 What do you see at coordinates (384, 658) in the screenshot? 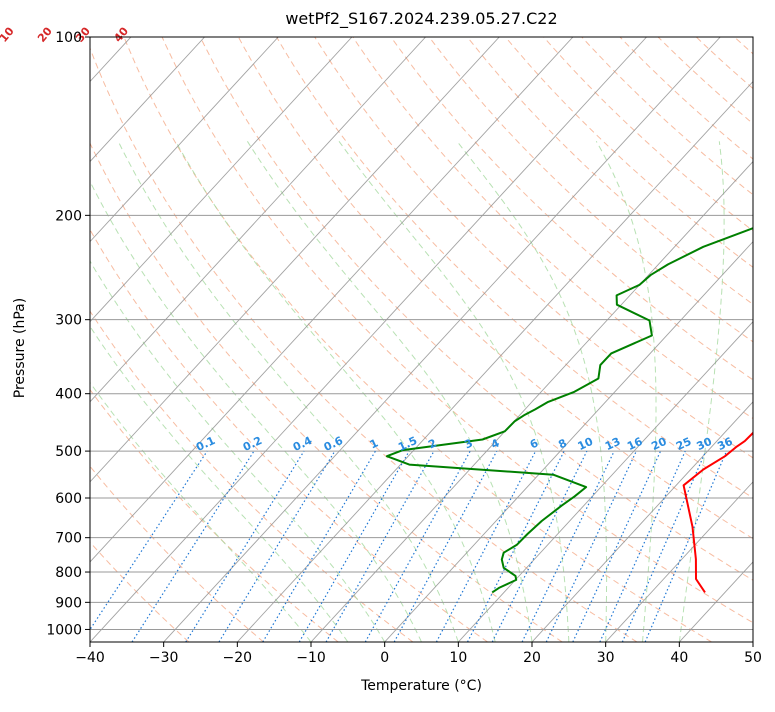
I see `x-tick-label: 0` at bounding box center [384, 658].